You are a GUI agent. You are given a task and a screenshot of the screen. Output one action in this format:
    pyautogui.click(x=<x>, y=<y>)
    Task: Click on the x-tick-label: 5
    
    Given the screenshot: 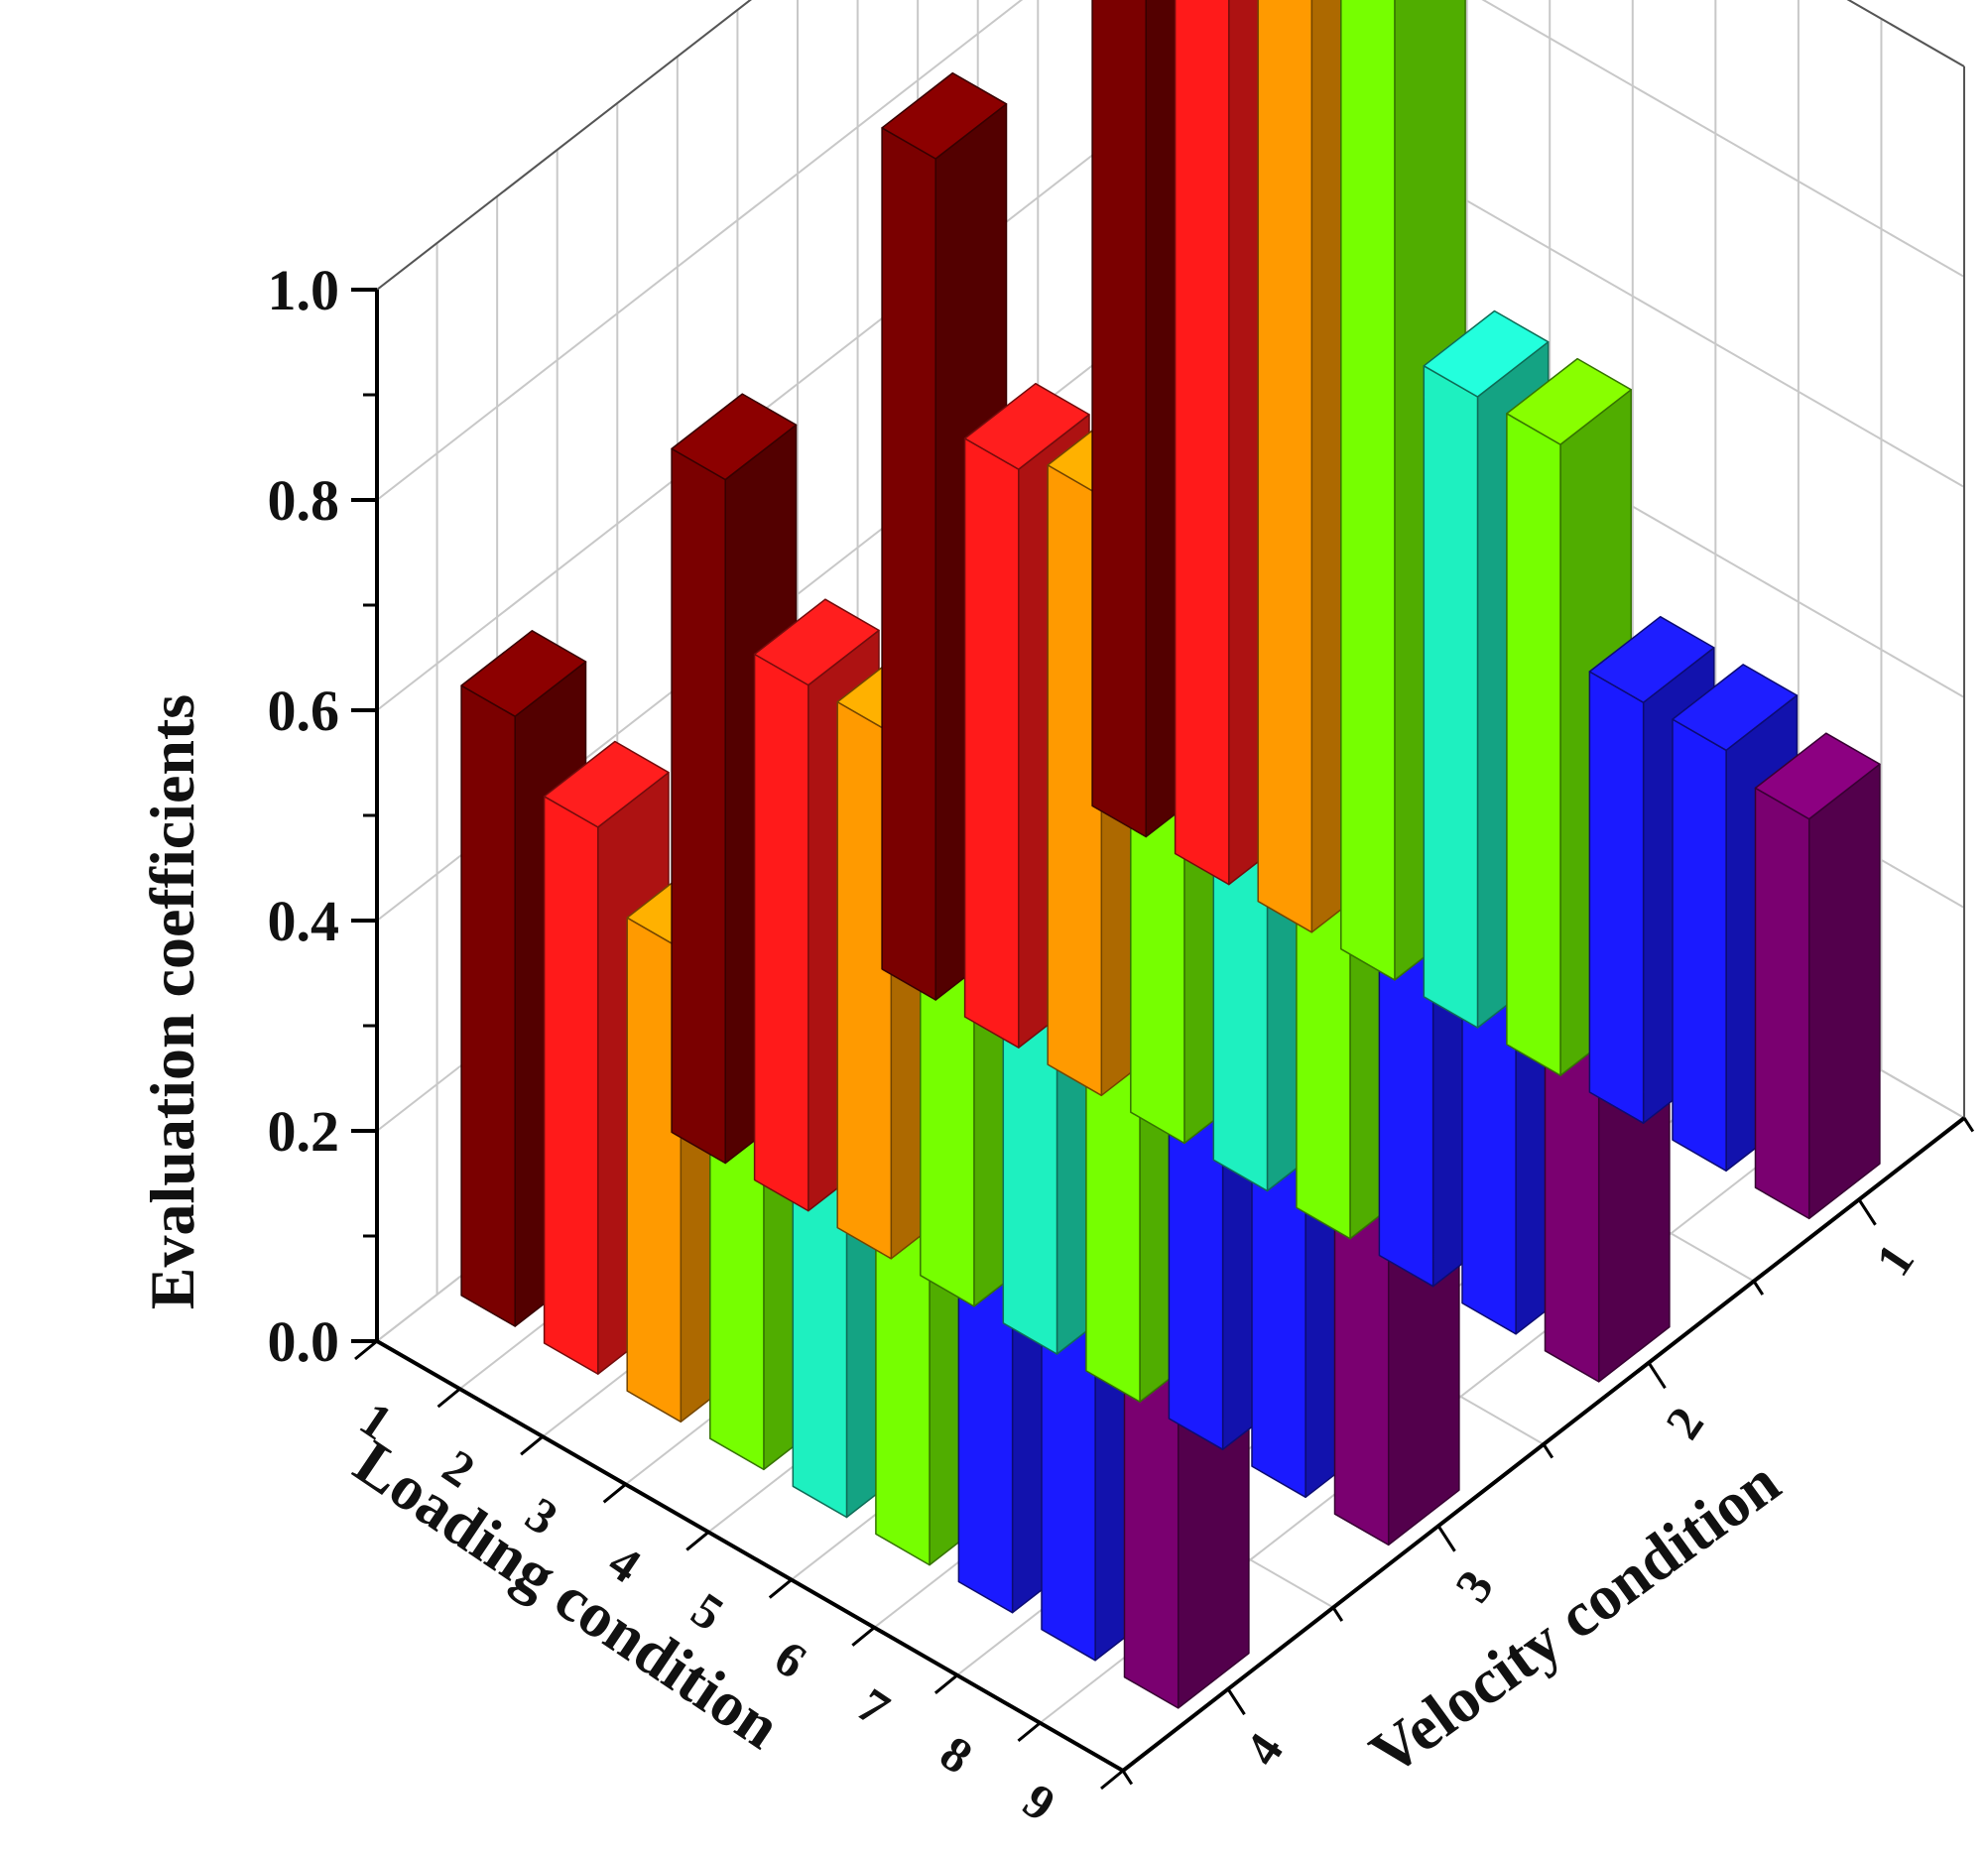 What is the action you would take?
    pyautogui.click(x=707, y=1611)
    